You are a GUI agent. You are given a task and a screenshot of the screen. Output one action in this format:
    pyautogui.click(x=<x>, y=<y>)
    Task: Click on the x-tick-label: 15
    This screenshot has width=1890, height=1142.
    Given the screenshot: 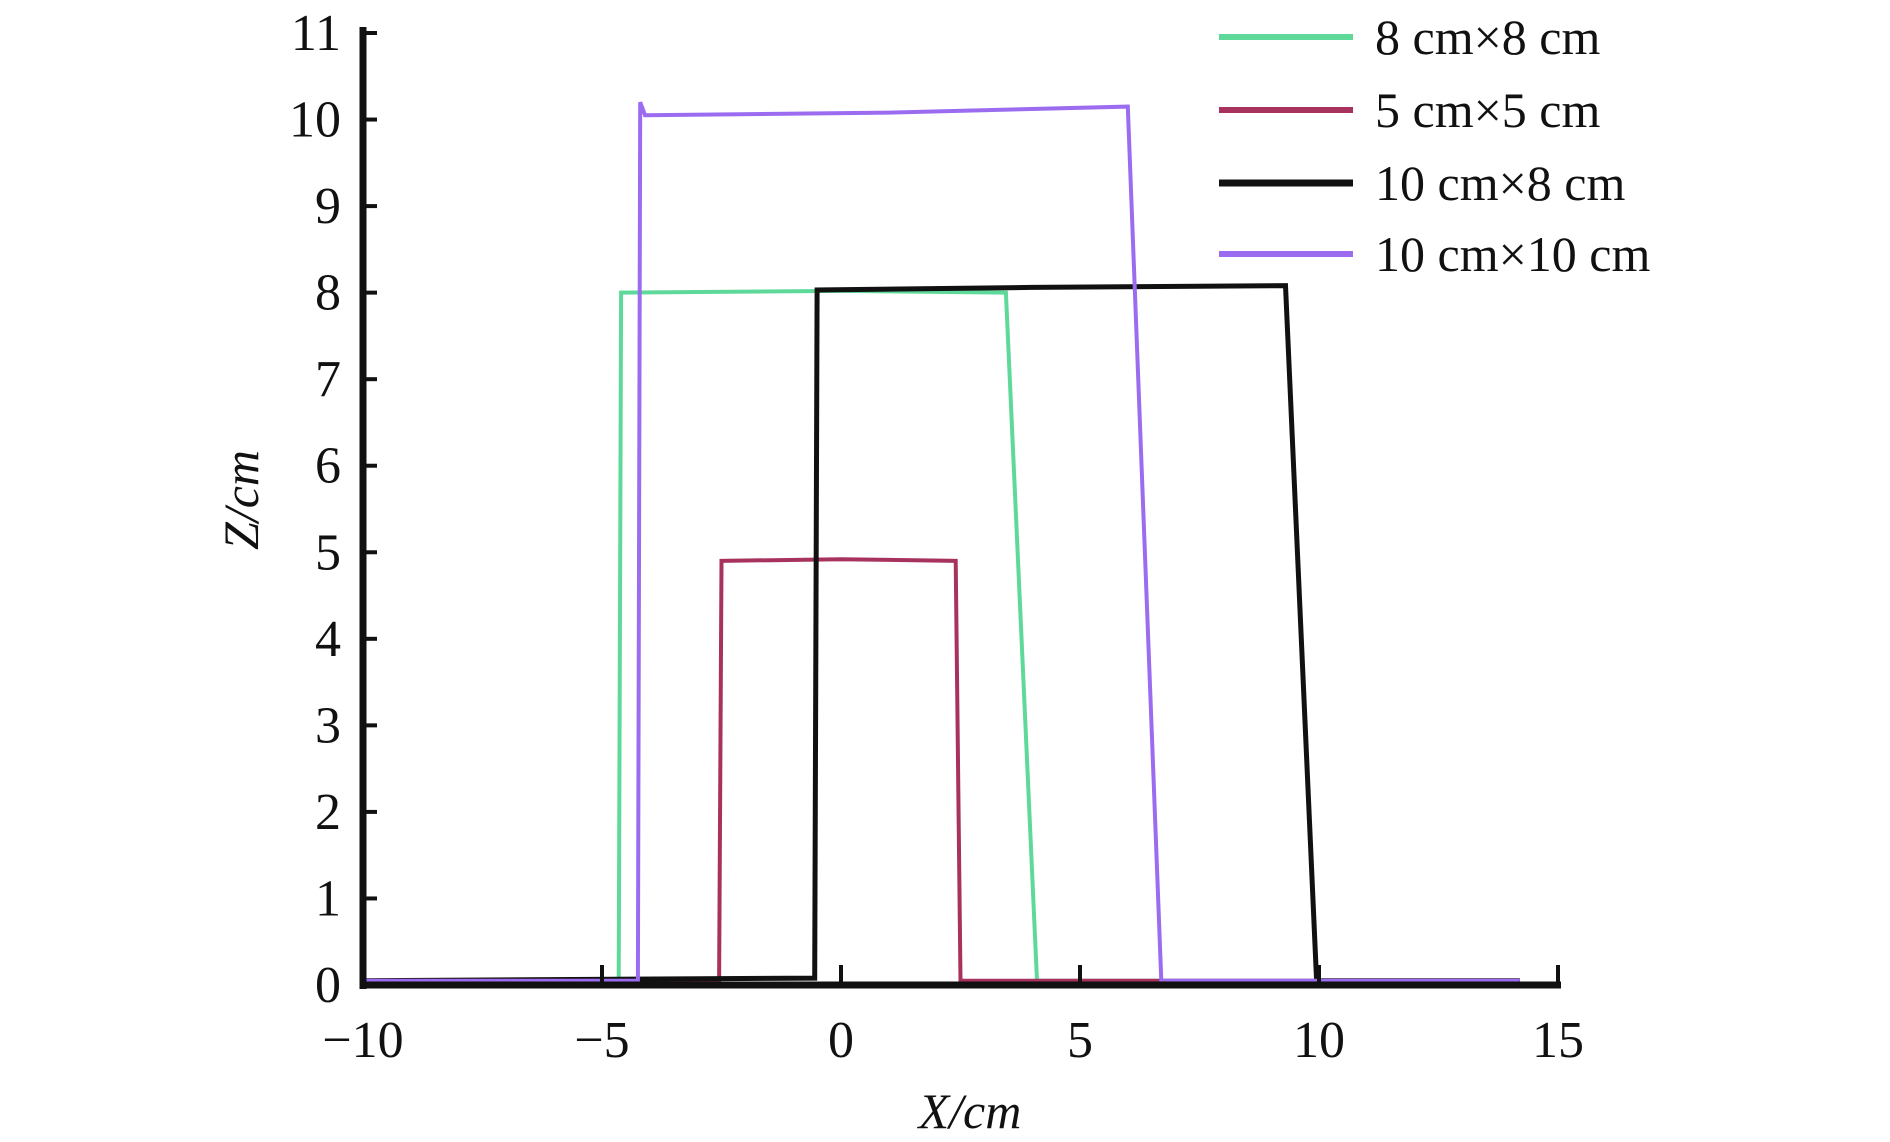 What is the action you would take?
    pyautogui.click(x=1558, y=1040)
    